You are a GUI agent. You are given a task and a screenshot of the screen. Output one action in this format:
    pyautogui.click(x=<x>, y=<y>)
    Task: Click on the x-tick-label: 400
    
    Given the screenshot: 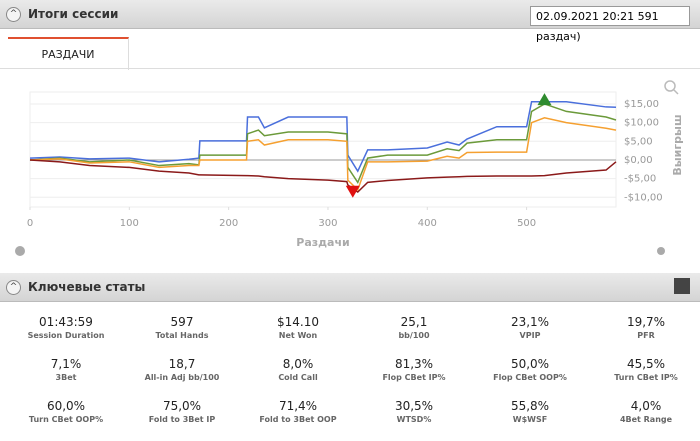 What is the action you would take?
    pyautogui.click(x=427, y=223)
    